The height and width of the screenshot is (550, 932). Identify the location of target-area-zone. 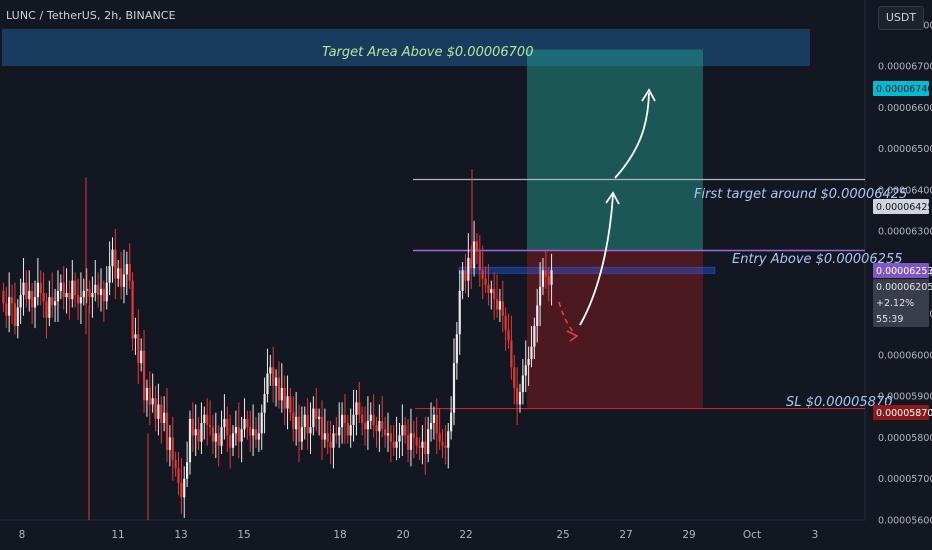
(406, 47).